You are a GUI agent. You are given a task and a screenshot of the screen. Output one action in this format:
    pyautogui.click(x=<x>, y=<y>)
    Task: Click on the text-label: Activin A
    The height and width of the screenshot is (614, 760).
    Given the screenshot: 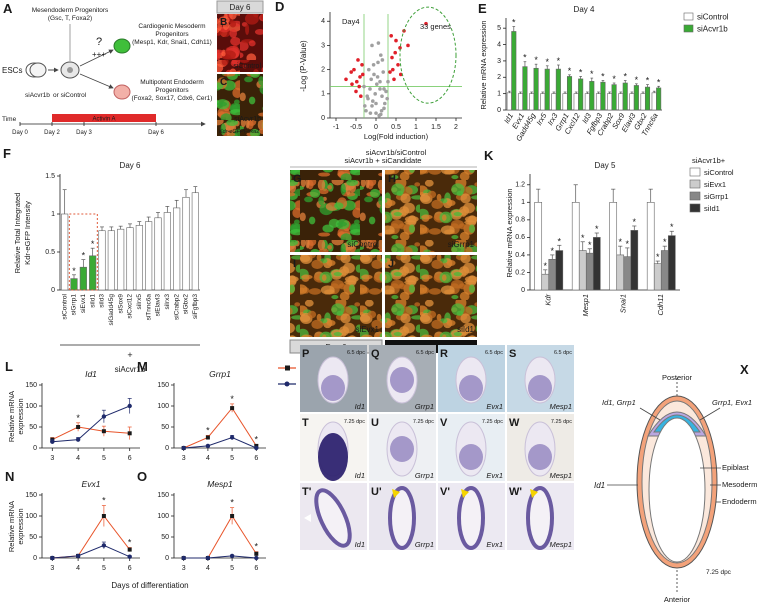 What is the action you would take?
    pyautogui.click(x=103, y=120)
    